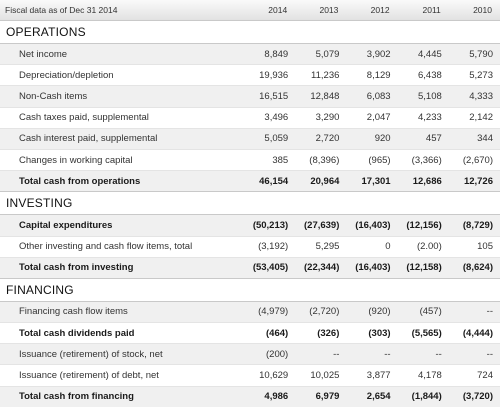 The height and width of the screenshot is (407, 500). Describe the element at coordinates (270, 181) in the screenshot. I see `cell-2014: 46,154` at that location.